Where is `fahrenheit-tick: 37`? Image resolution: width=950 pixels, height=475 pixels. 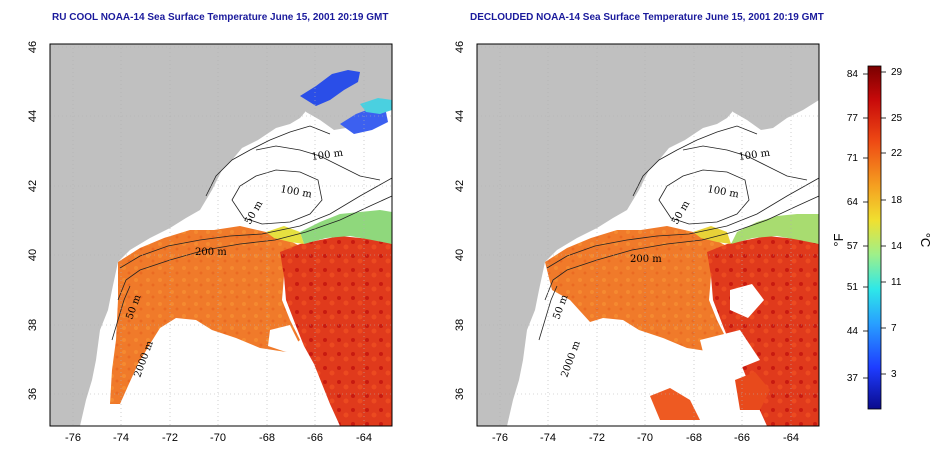 fahrenheit-tick: 37 is located at coordinates (853, 378).